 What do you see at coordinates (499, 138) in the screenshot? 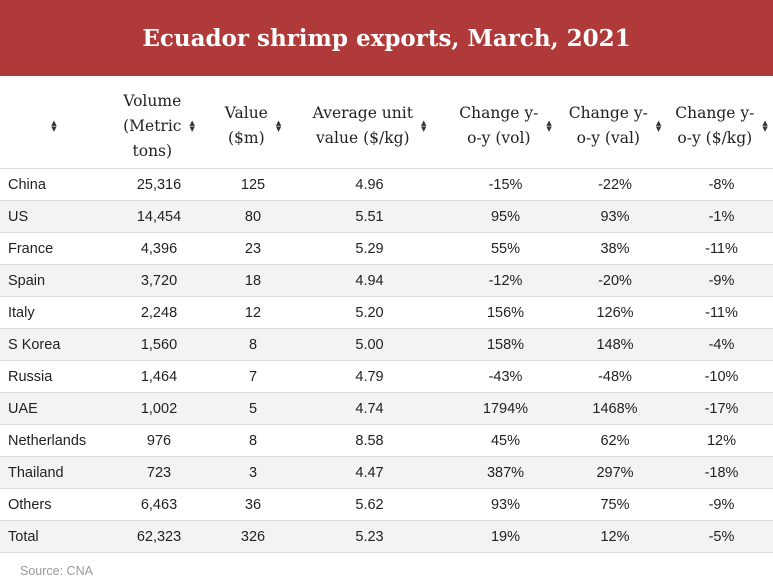
I see `column-header-line: o-y (vol)` at bounding box center [499, 138].